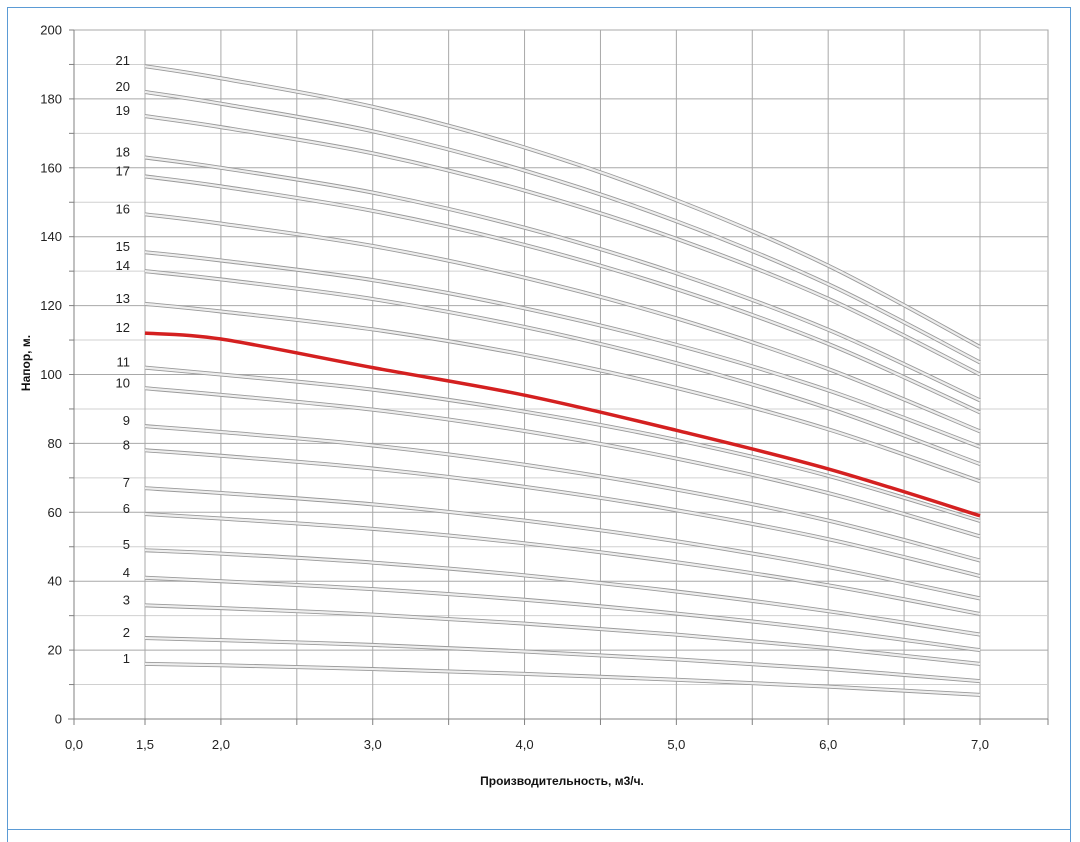  Describe the element at coordinates (74, 744) in the screenshot. I see `x-tick-label: 0,0` at that location.